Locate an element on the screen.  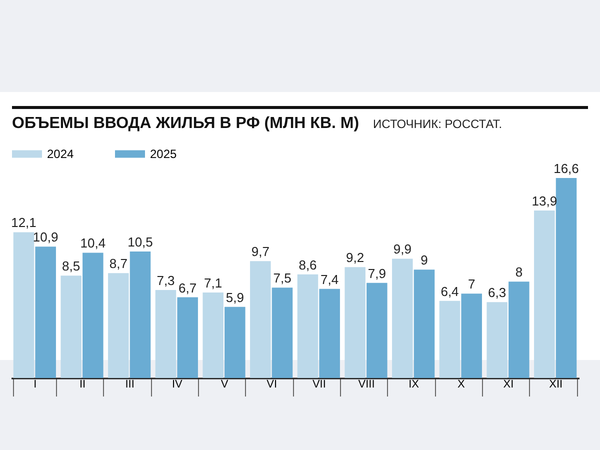
x-tick-label: VIII is located at coordinates (366, 384).